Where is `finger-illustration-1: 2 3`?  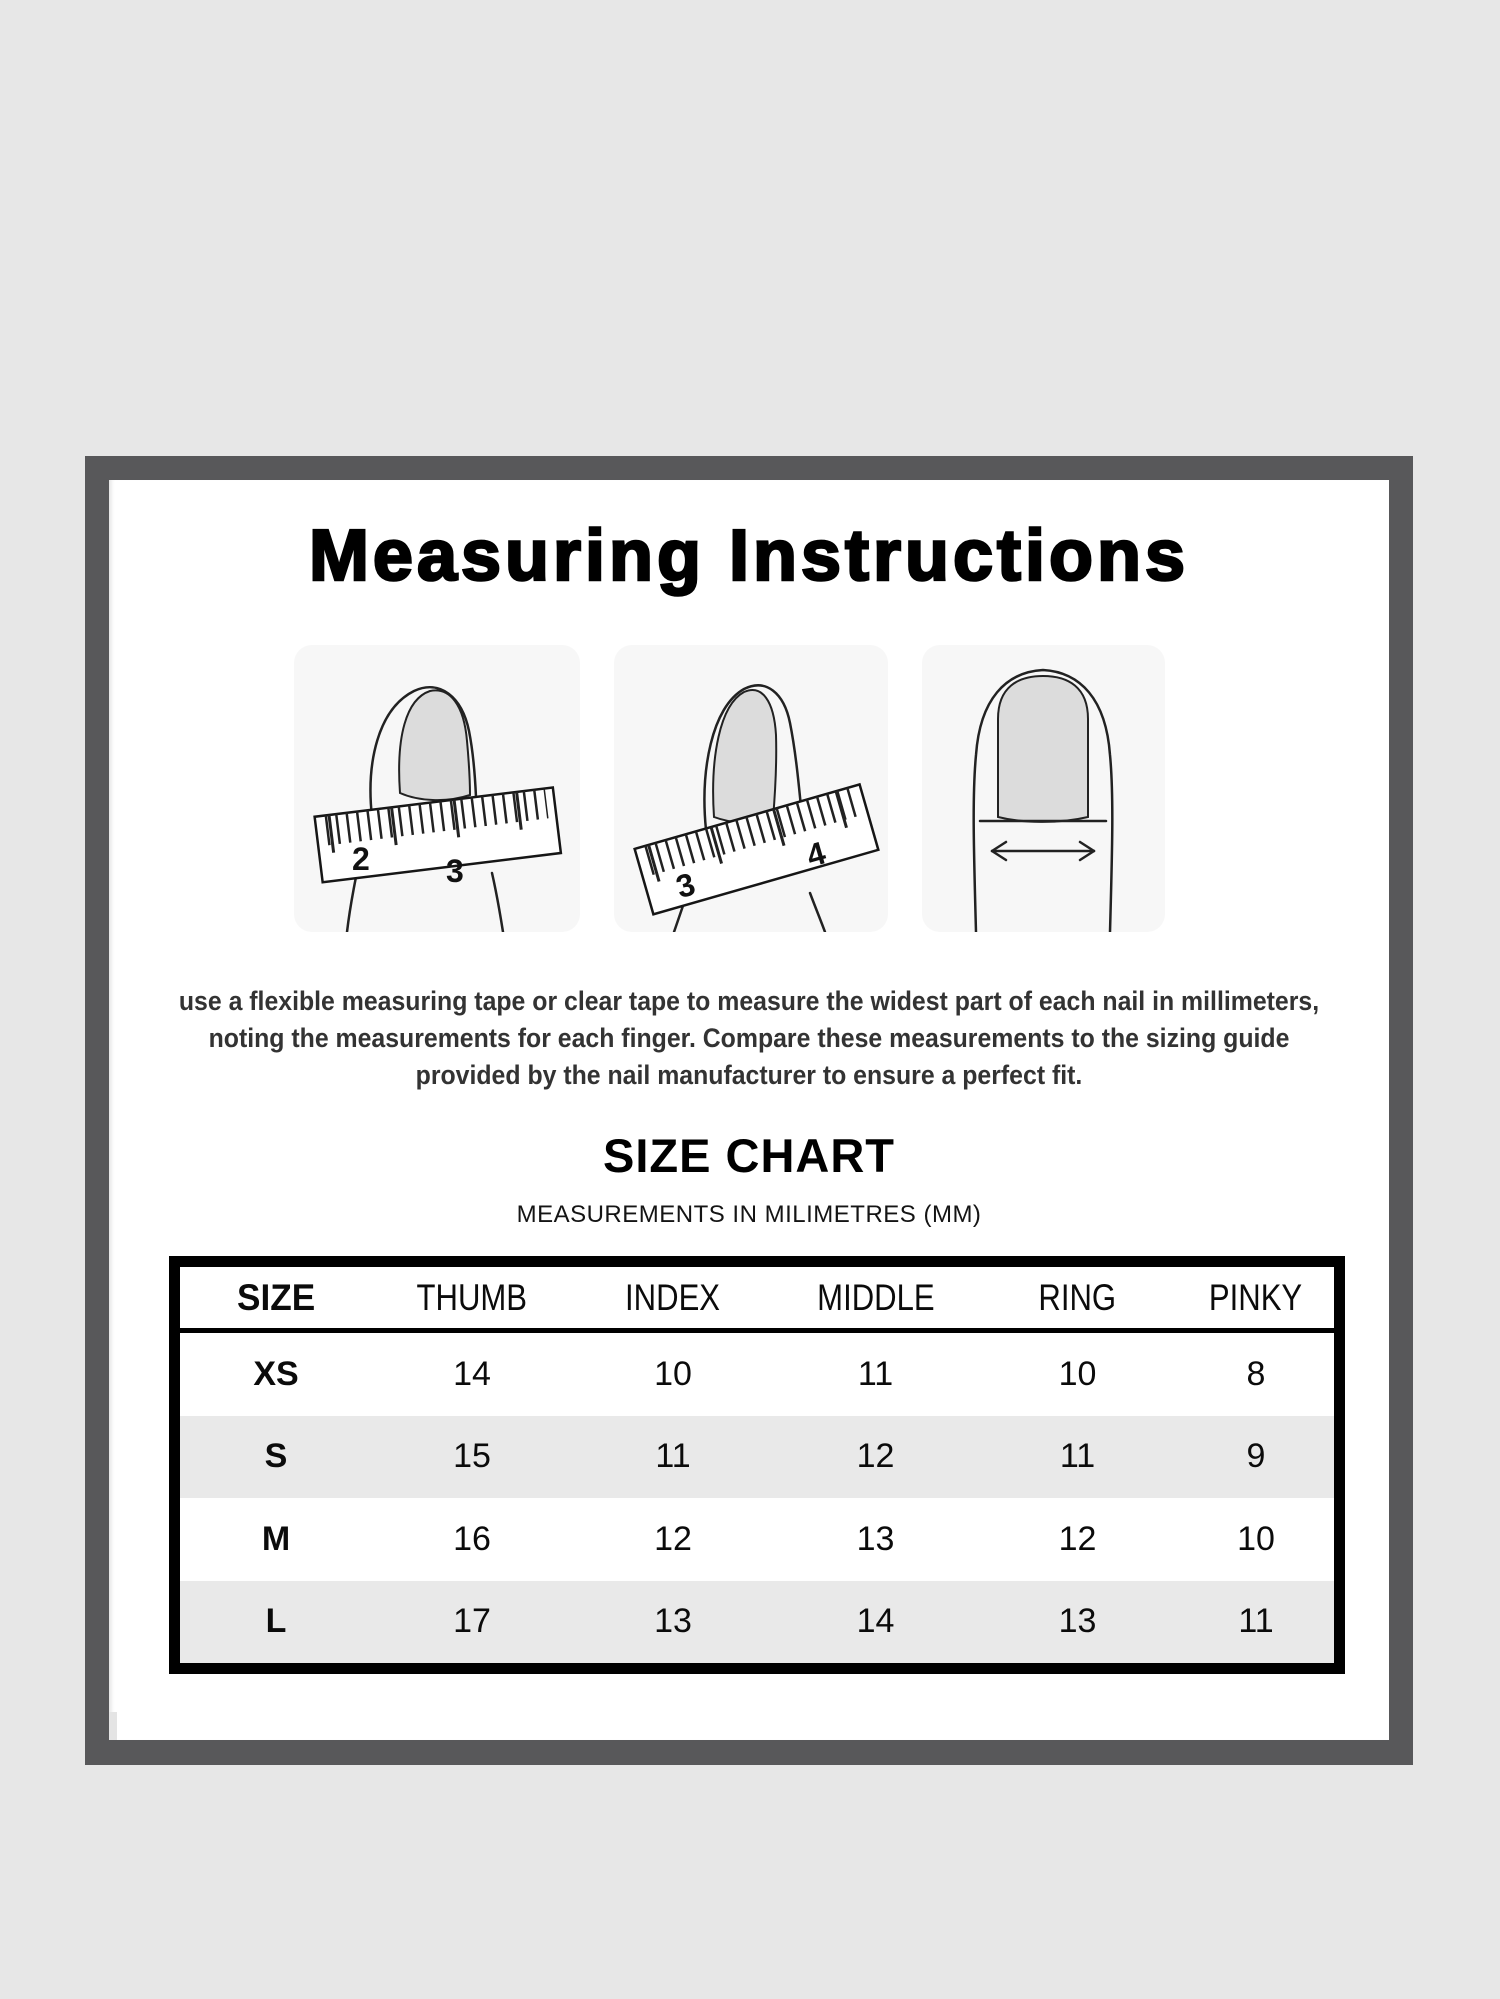 finger-illustration-1: 2 3 is located at coordinates (436, 788).